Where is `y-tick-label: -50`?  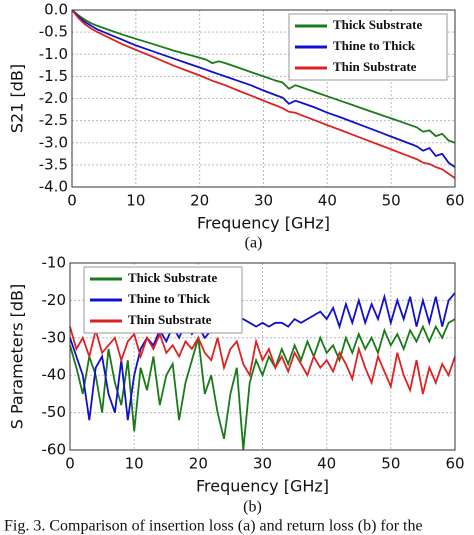 y-tick-label: -50 is located at coordinates (54, 412).